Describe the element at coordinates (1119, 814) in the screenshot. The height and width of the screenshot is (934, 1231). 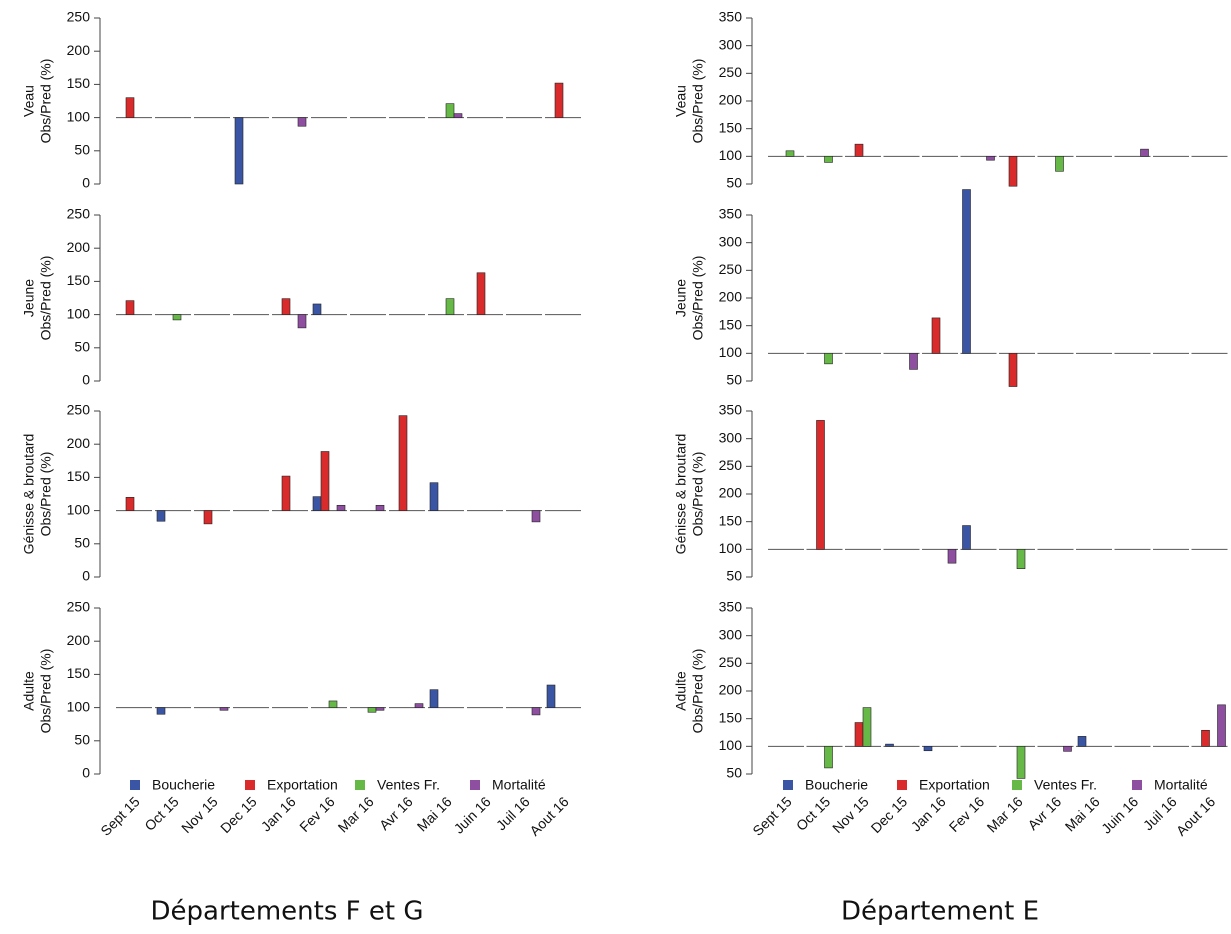
I see `x-tick-label: Juin 16` at that location.